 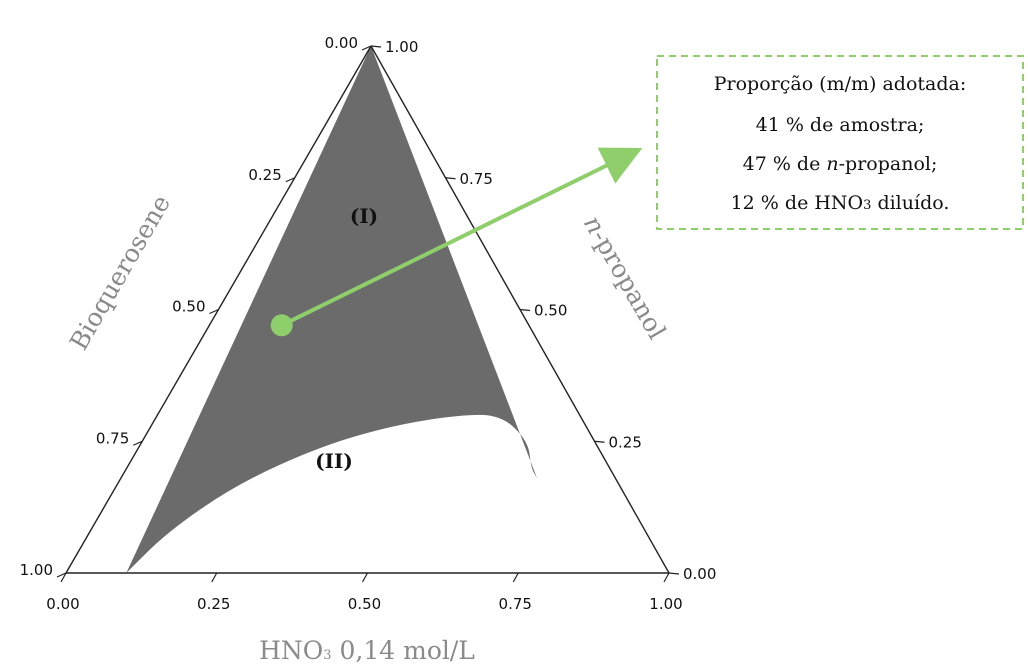 What do you see at coordinates (840, 142) in the screenshot?
I see `annotation-box` at bounding box center [840, 142].